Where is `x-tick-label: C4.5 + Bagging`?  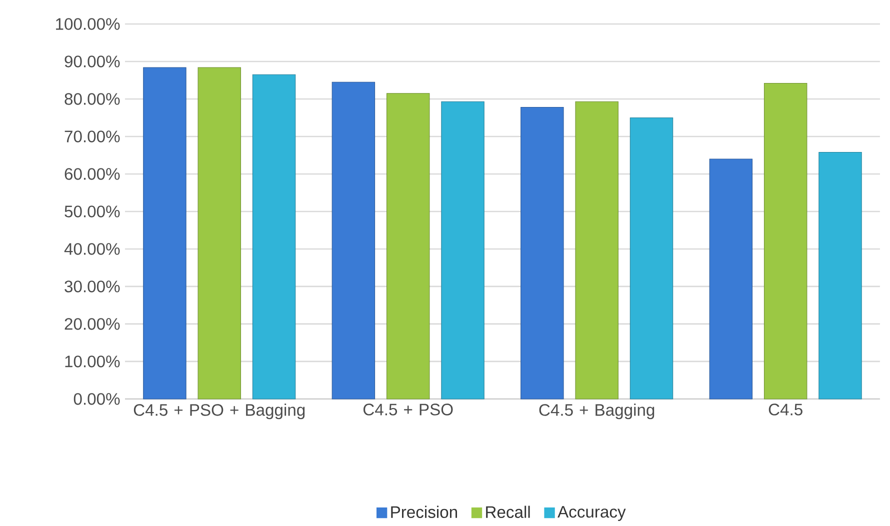 x-tick-label: C4.5 + Bagging is located at coordinates (596, 412).